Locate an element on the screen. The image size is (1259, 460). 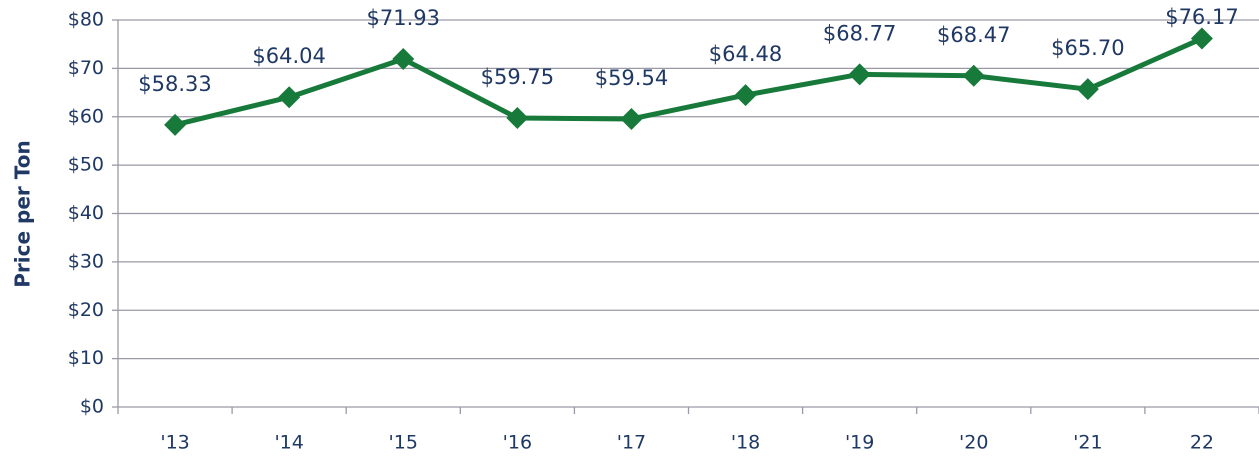
data-label: $64.48 is located at coordinates (745, 54).